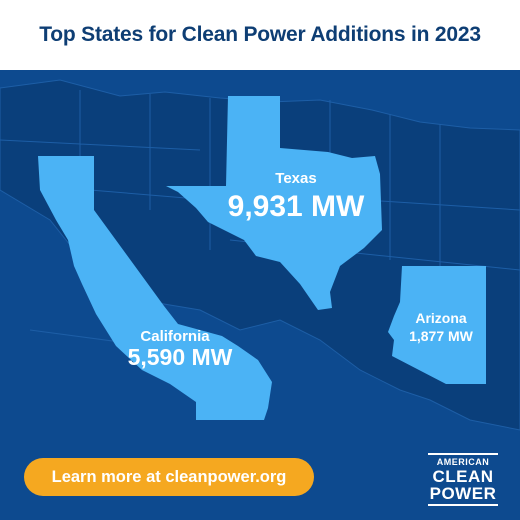 The width and height of the screenshot is (520, 520). Describe the element at coordinates (463, 495) in the screenshot. I see `logo-line-power: POWER` at that location.